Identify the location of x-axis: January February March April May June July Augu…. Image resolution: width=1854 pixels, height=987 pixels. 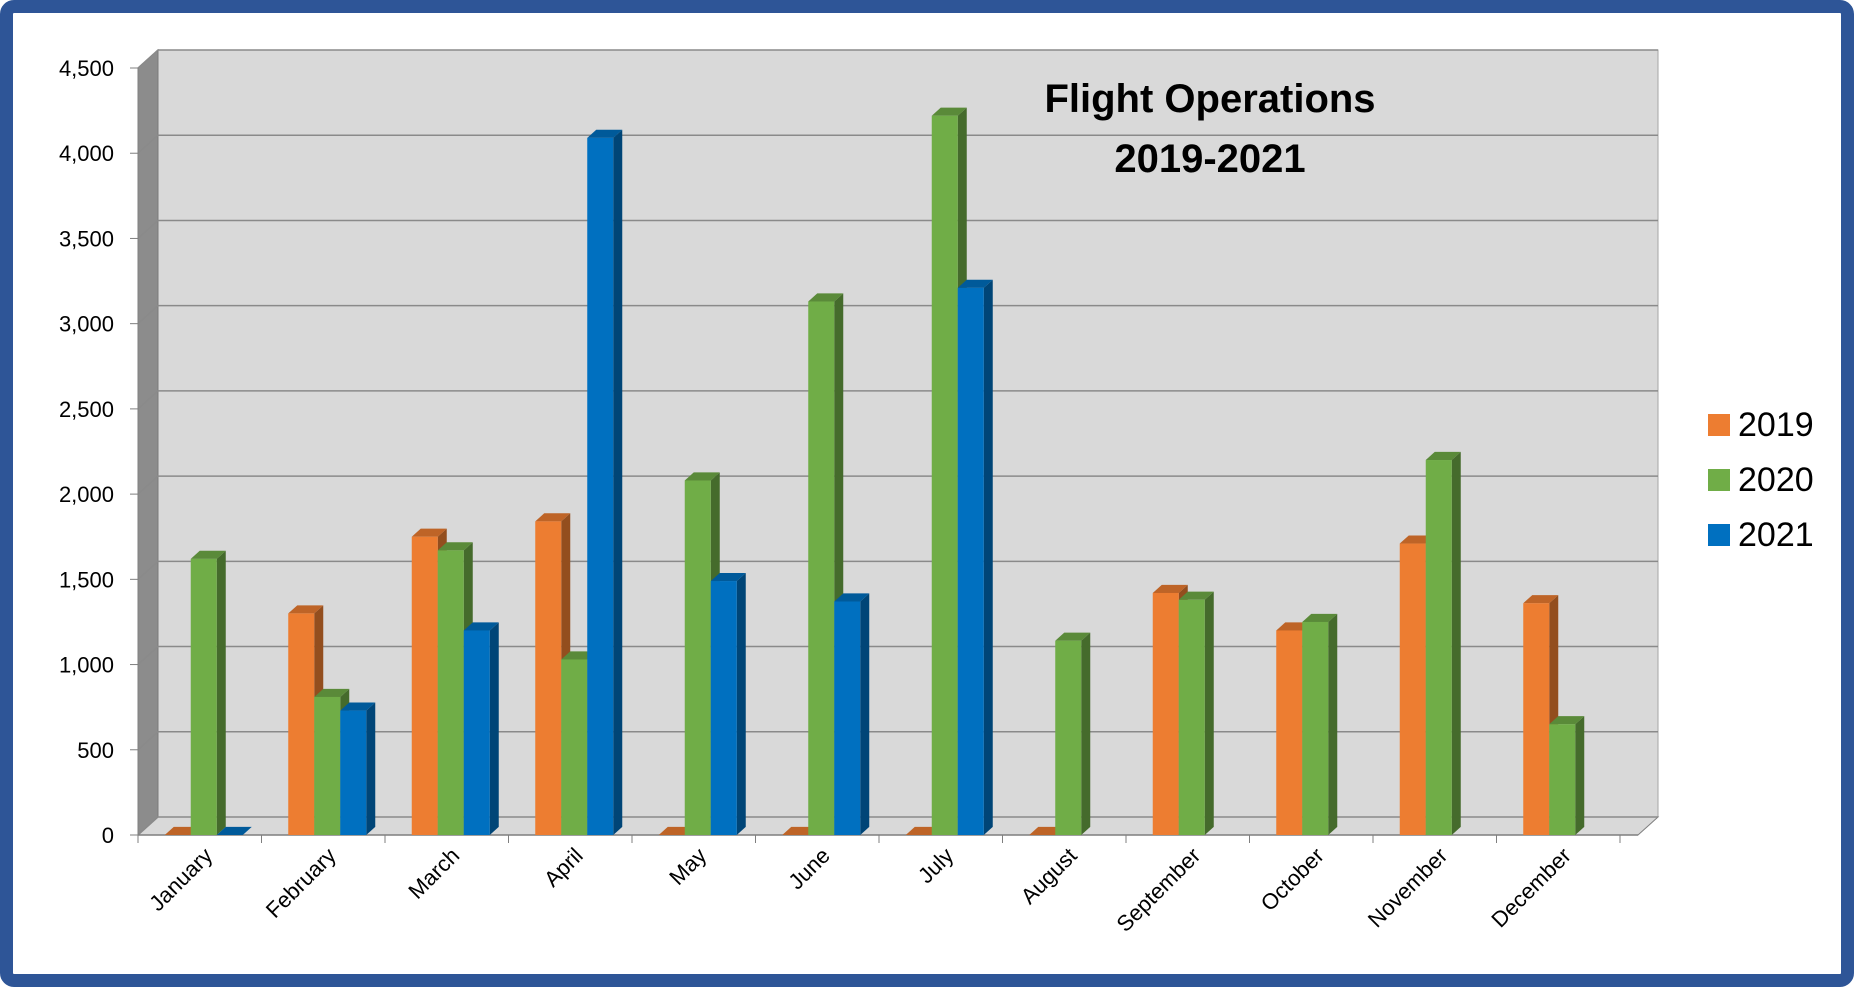
(887, 885).